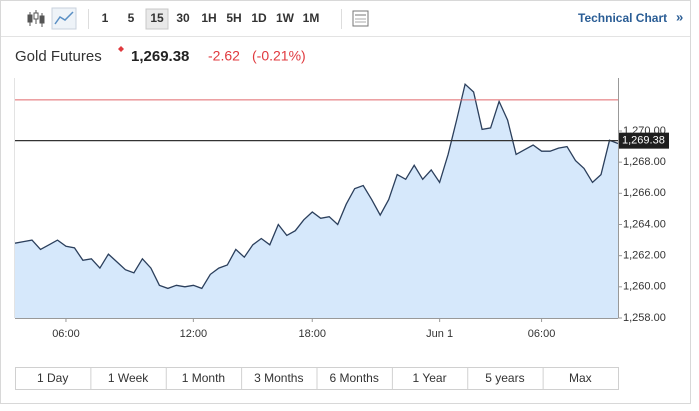 This screenshot has width=699, height=411. Describe the element at coordinates (679, 16) in the screenshot. I see `link-icon: »` at that location.